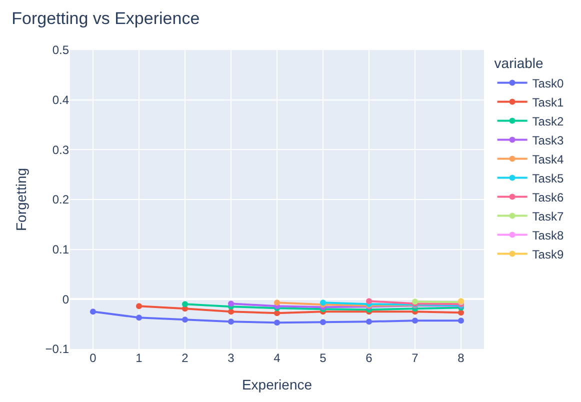 The image size is (581, 402). I want to click on legend-label: Task3, so click(548, 140).